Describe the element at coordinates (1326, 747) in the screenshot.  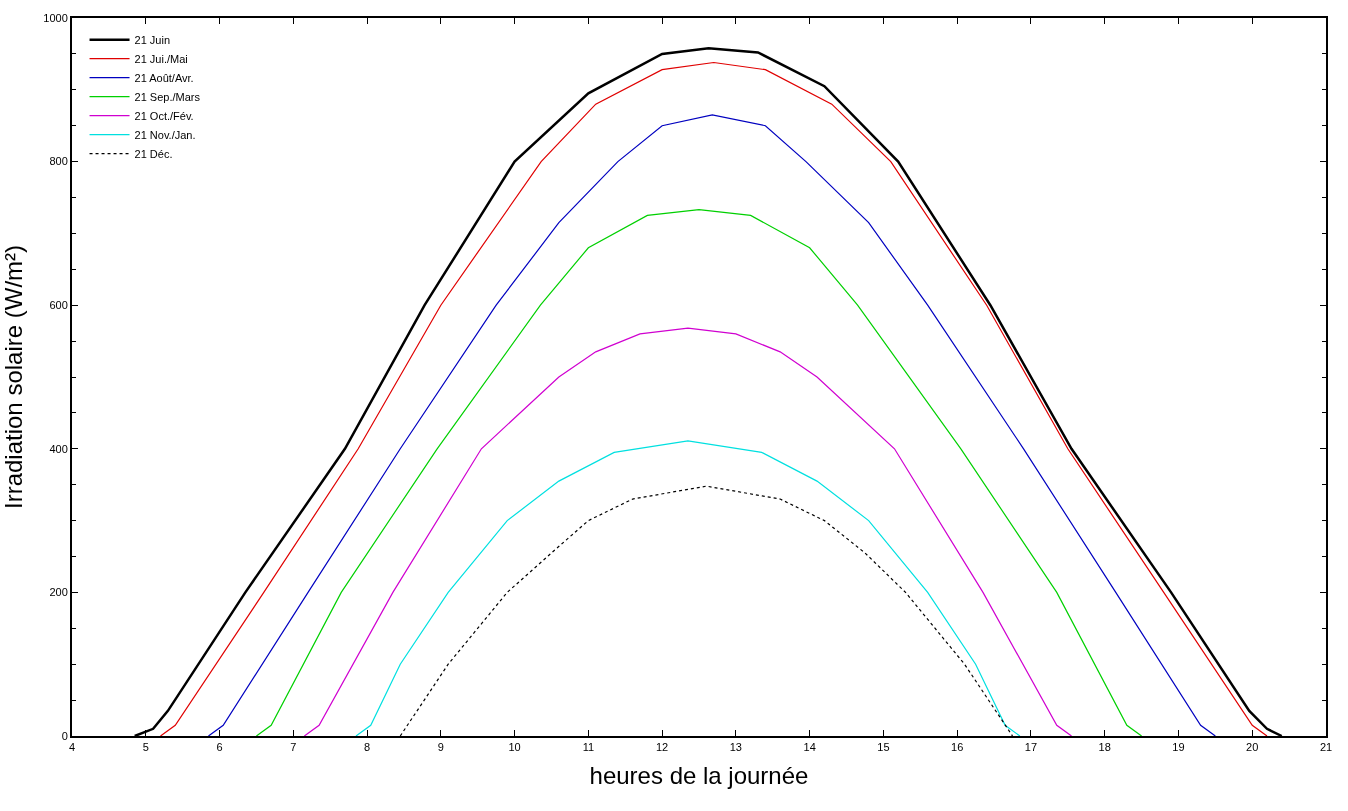
I see `x-tick-label: 21` at that location.